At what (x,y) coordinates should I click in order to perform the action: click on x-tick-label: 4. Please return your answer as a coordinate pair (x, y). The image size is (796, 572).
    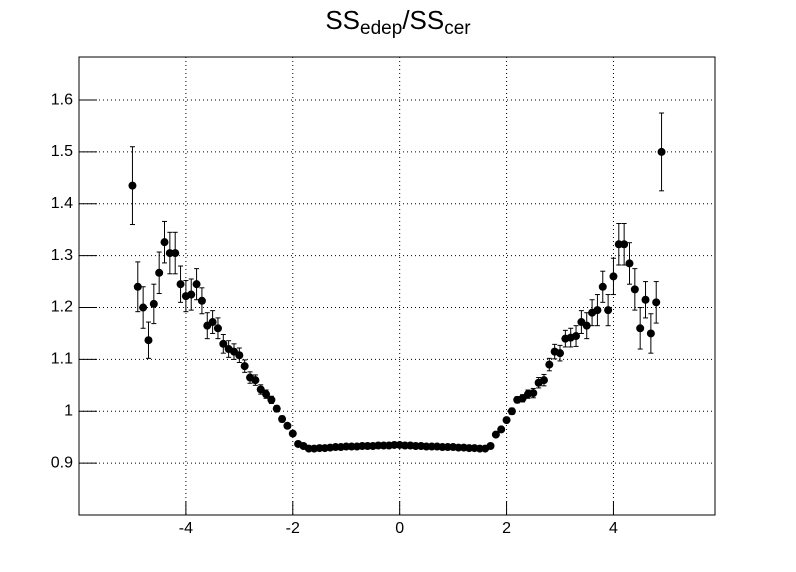
    Looking at the image, I should click on (613, 528).